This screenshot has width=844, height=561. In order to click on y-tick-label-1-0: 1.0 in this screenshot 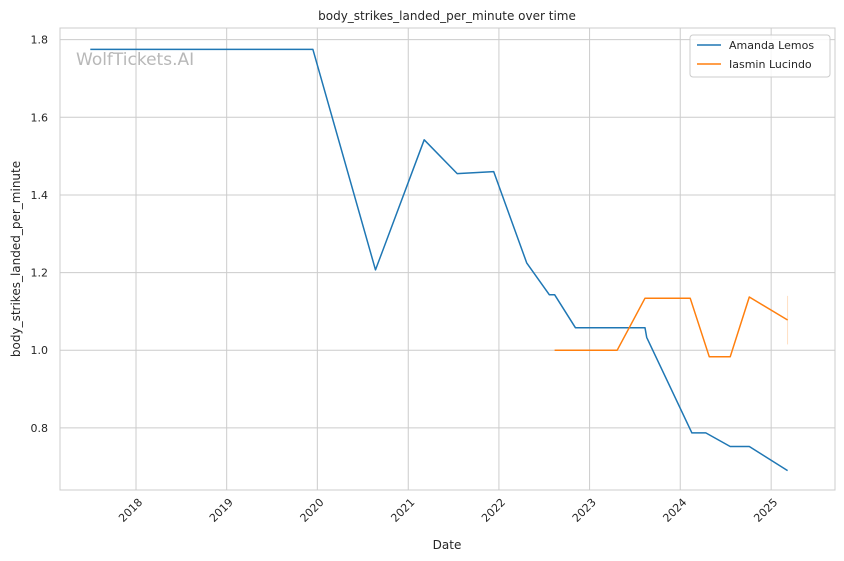, I will do `click(40, 350)`.